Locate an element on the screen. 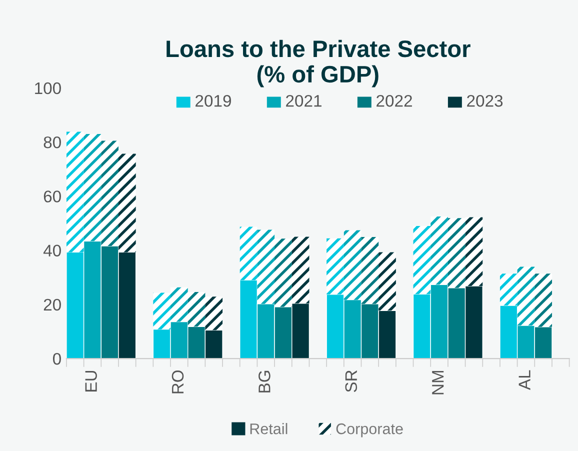 This screenshot has height=451, width=578. legend-label: Corporate is located at coordinates (369, 430).